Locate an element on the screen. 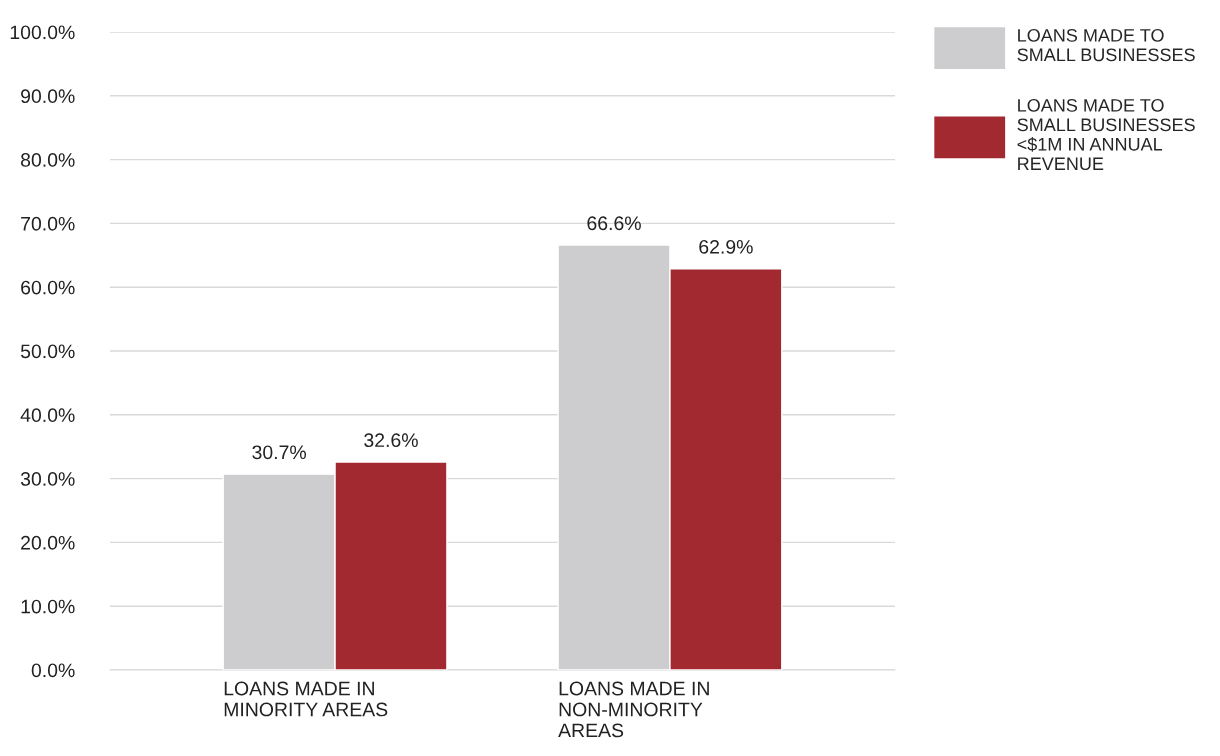  y-tick-label: 0.0% is located at coordinates (53, 670).